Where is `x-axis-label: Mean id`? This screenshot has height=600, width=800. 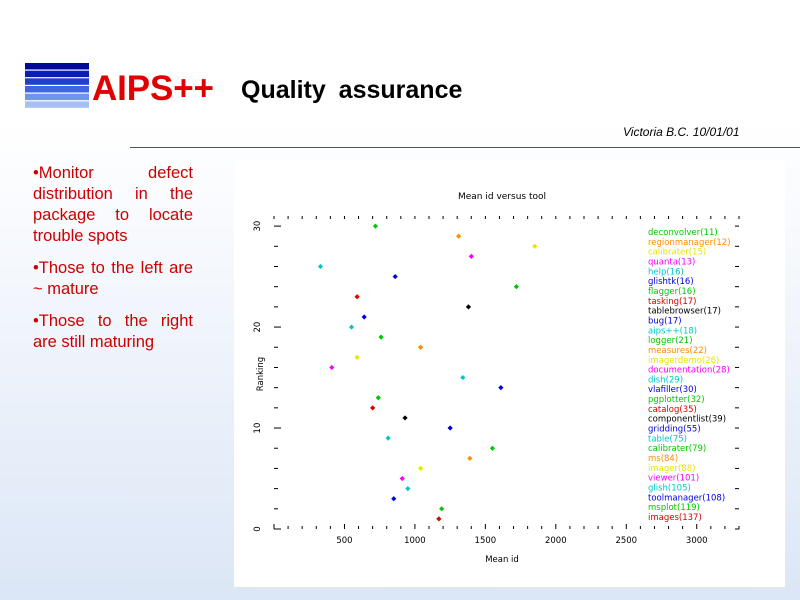 x-axis-label: Mean id is located at coordinates (502, 560).